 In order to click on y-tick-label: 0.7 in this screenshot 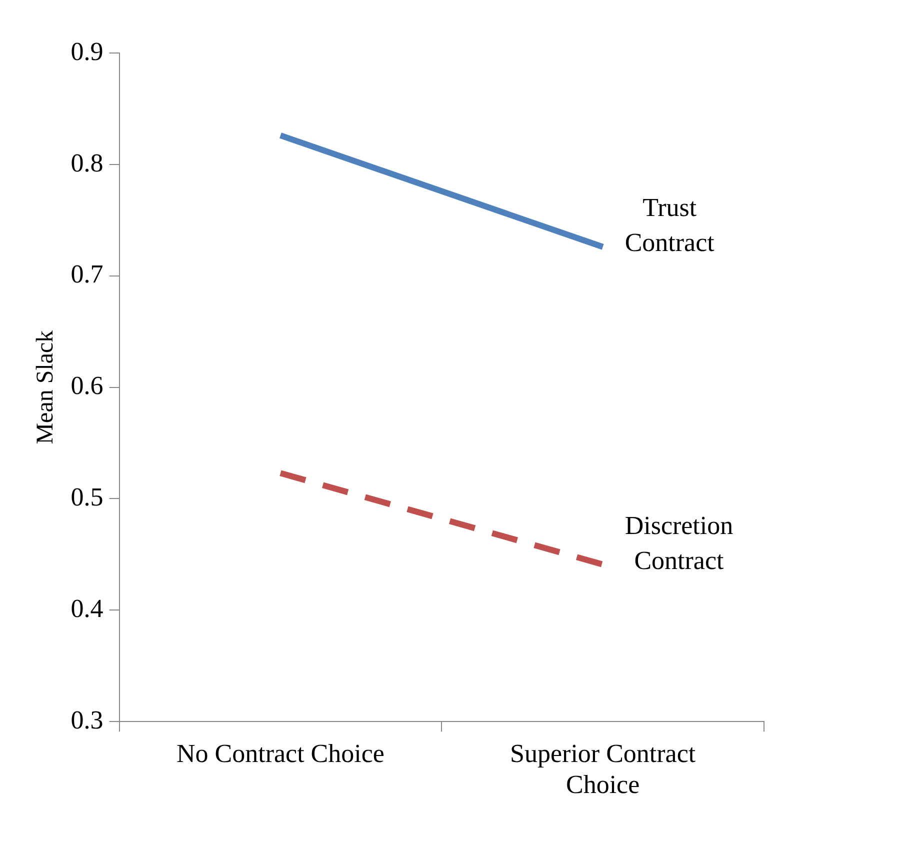, I will do `click(87, 274)`.